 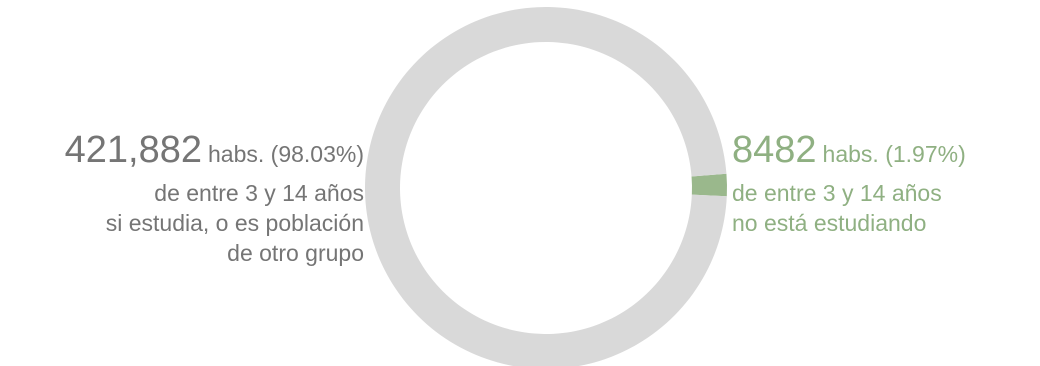 I want to click on left-description-line-3: de otro grupo, so click(x=295, y=253).